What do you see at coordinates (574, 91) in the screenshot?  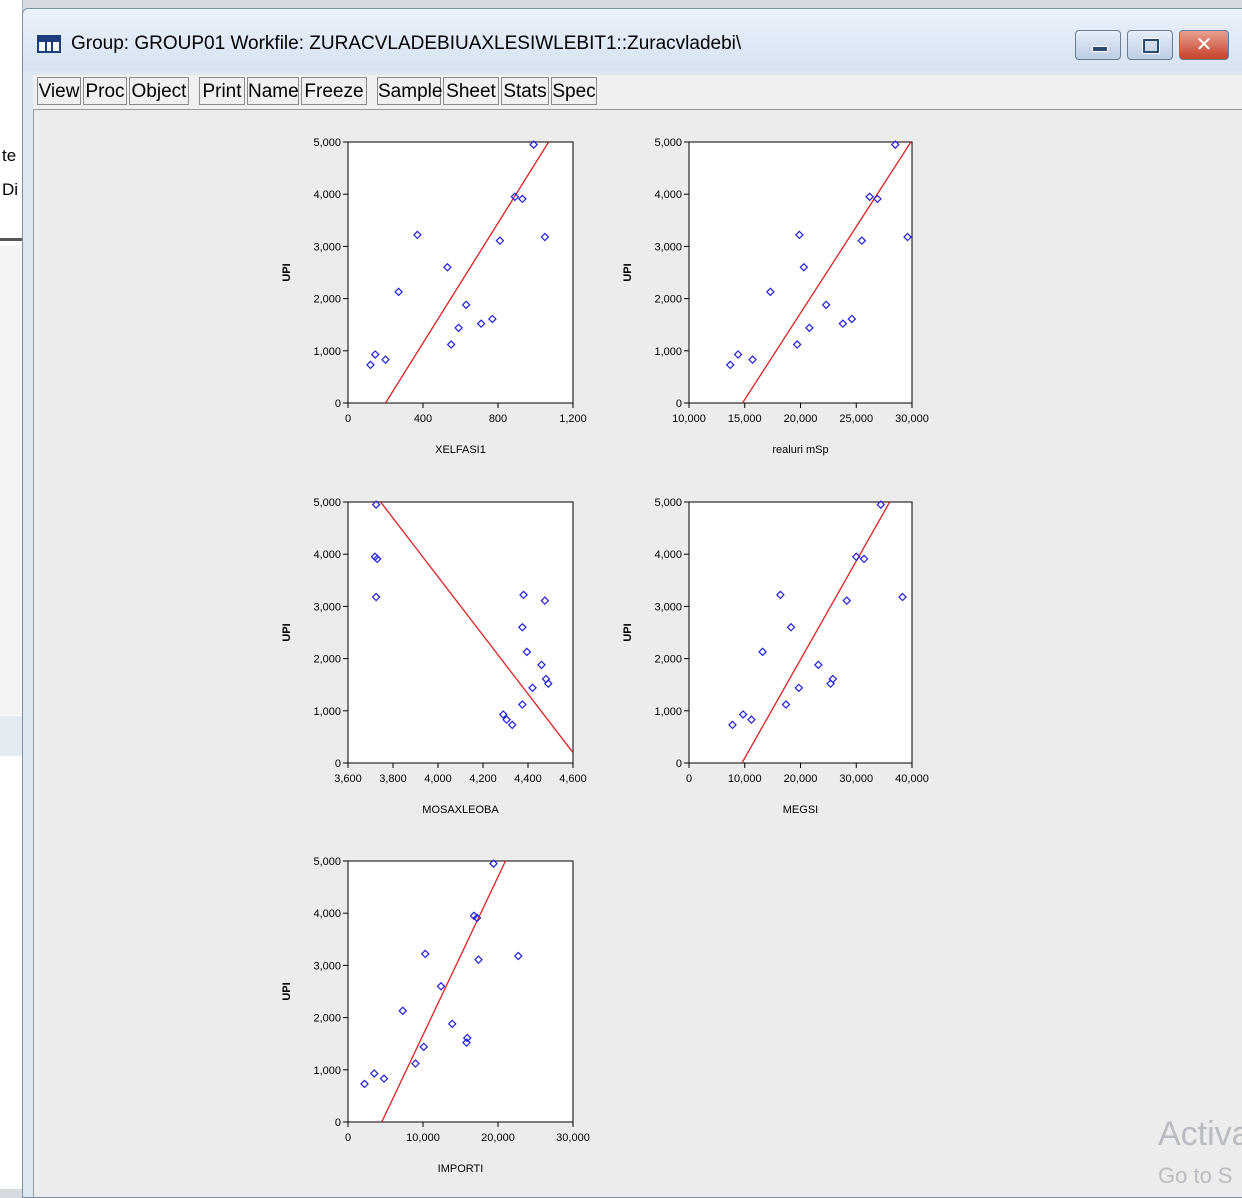 I see `spec-button: Spec` at bounding box center [574, 91].